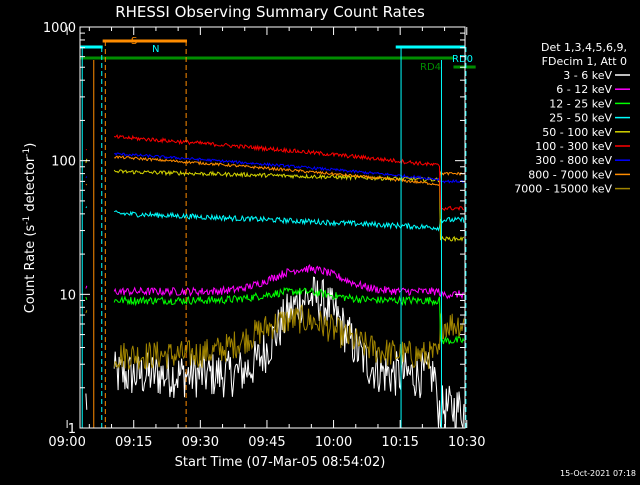 Image resolution: width=640 pixels, height=485 pixels. What do you see at coordinates (72, 429) in the screenshot?
I see `y-tick-label-0: 1` at bounding box center [72, 429].